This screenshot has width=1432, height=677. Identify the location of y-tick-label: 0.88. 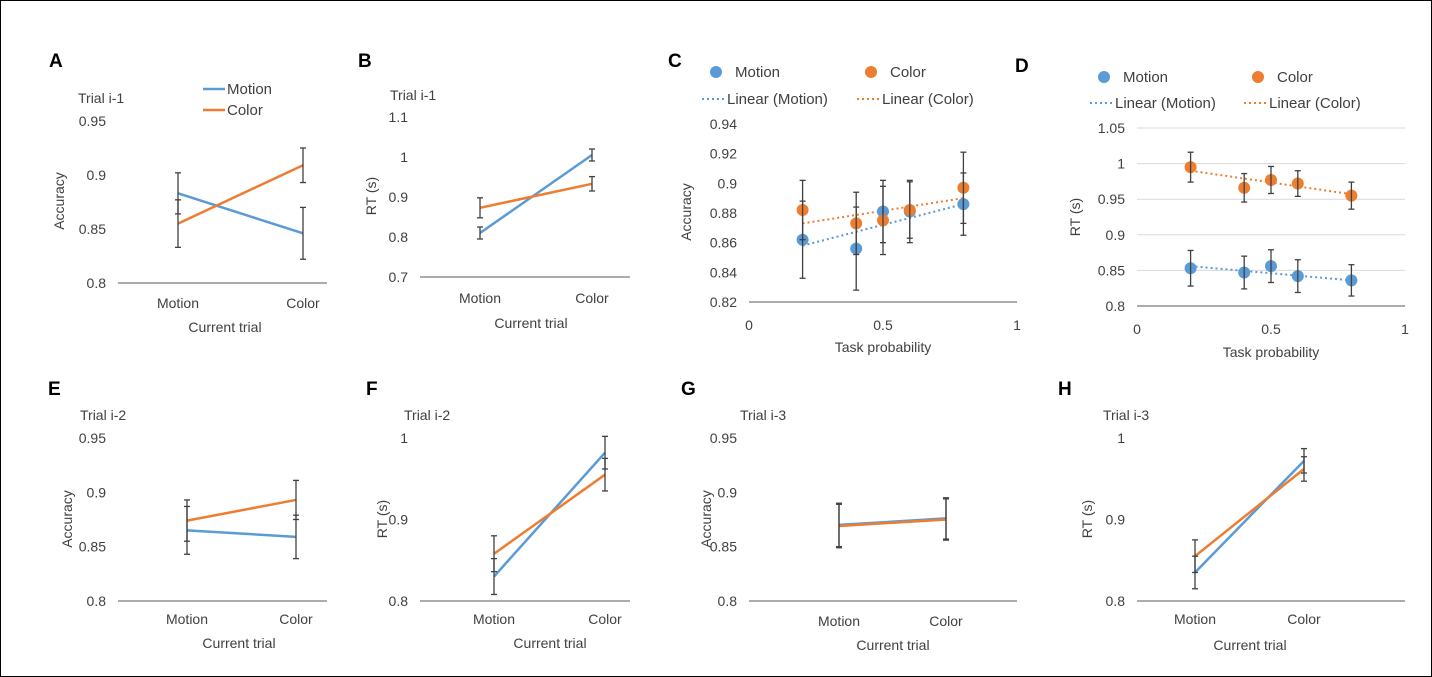
(723, 213).